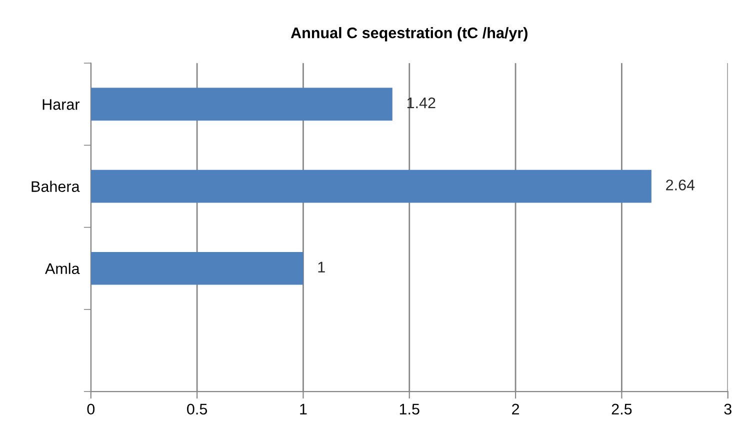  I want to click on x-tick-label: 0, so click(91, 409).